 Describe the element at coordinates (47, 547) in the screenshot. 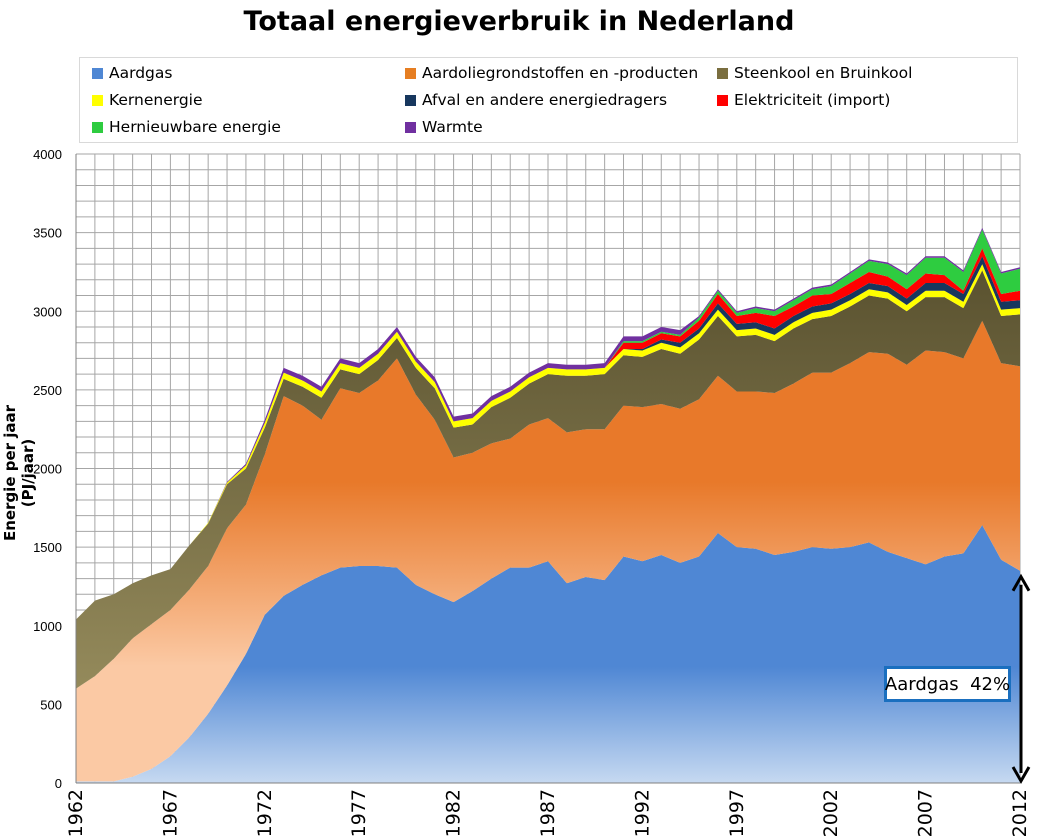

I see `y-tick-label: 1500` at that location.